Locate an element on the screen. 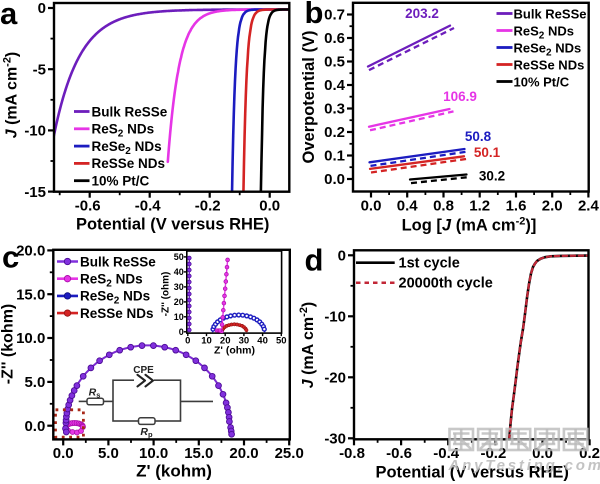 The height and width of the screenshot is (484, 600). svg-text: -30 is located at coordinates (335, 439).